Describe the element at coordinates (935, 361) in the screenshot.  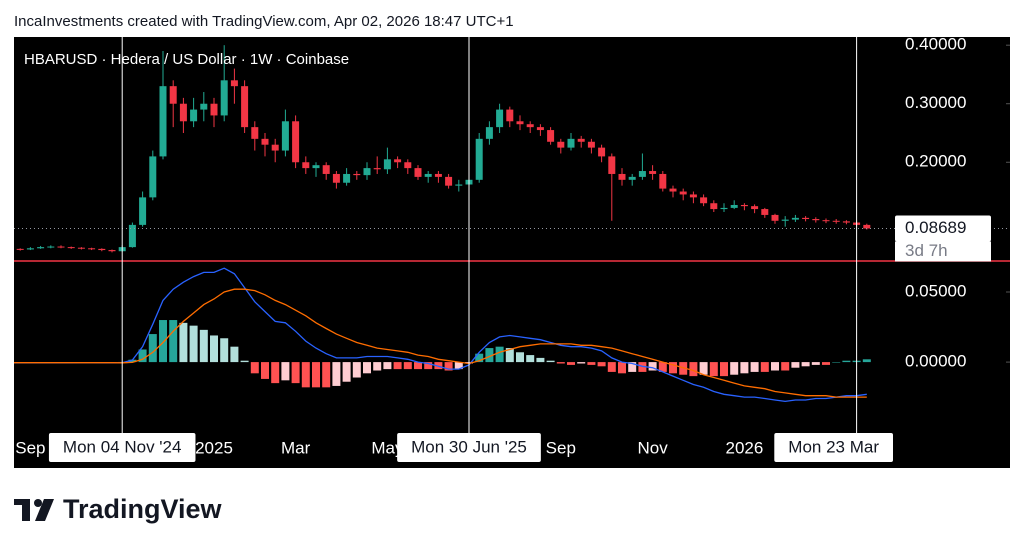
I see `y-tick-label: 0.00000` at that location.